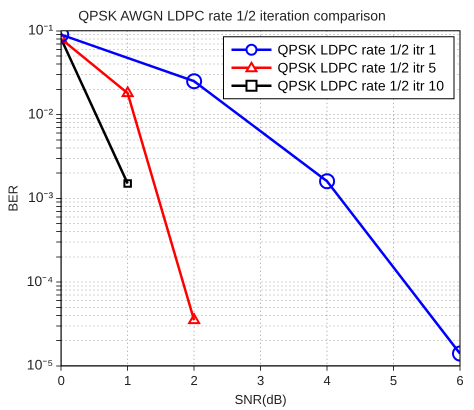 This screenshot has height=410, width=474. Describe the element at coordinates (12, 198) in the screenshot. I see `y-axis-title: BER` at that location.